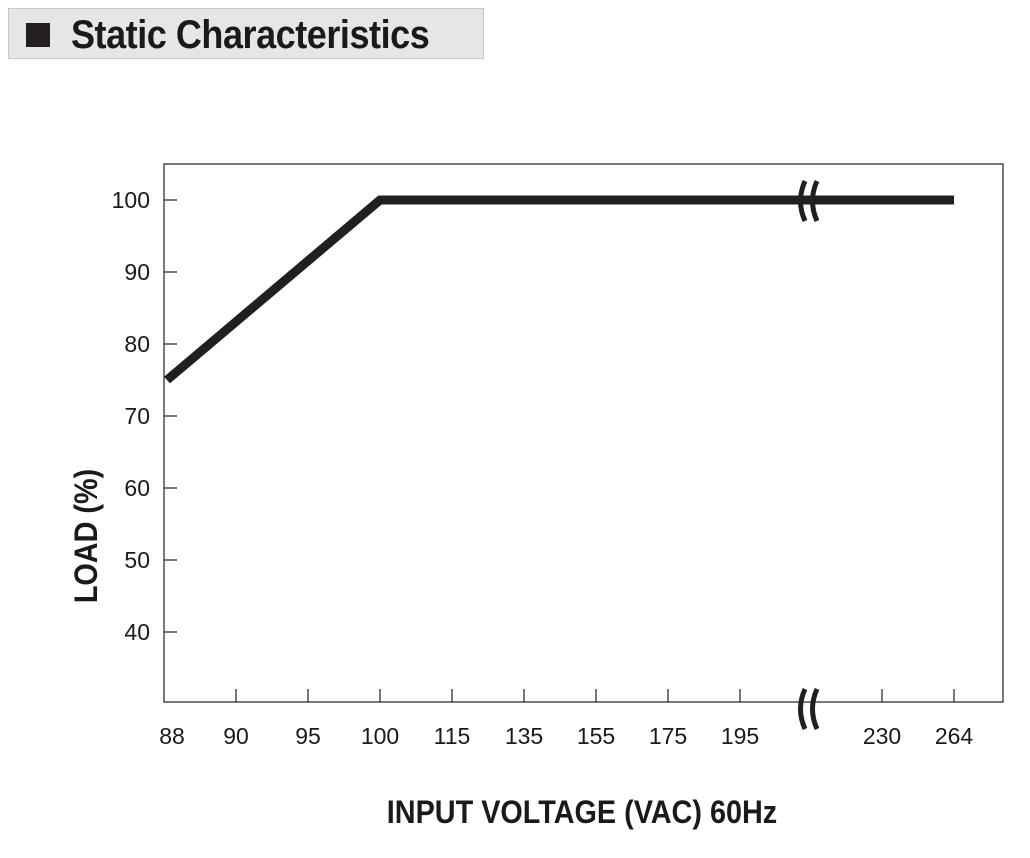 Image resolution: width=1030 pixels, height=858 pixels. Describe the element at coordinates (380, 736) in the screenshot. I see `x-tick-label: 100` at that location.